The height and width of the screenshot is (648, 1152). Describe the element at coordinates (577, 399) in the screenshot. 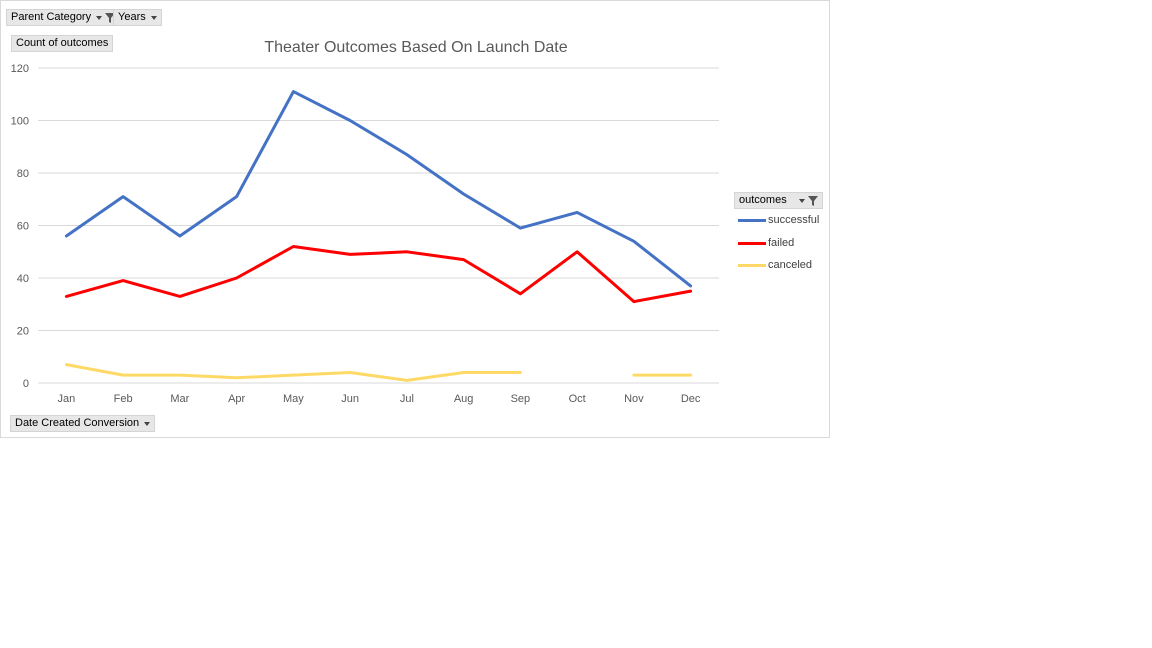

I see `x-tick-label-oct: Oct` at that location.